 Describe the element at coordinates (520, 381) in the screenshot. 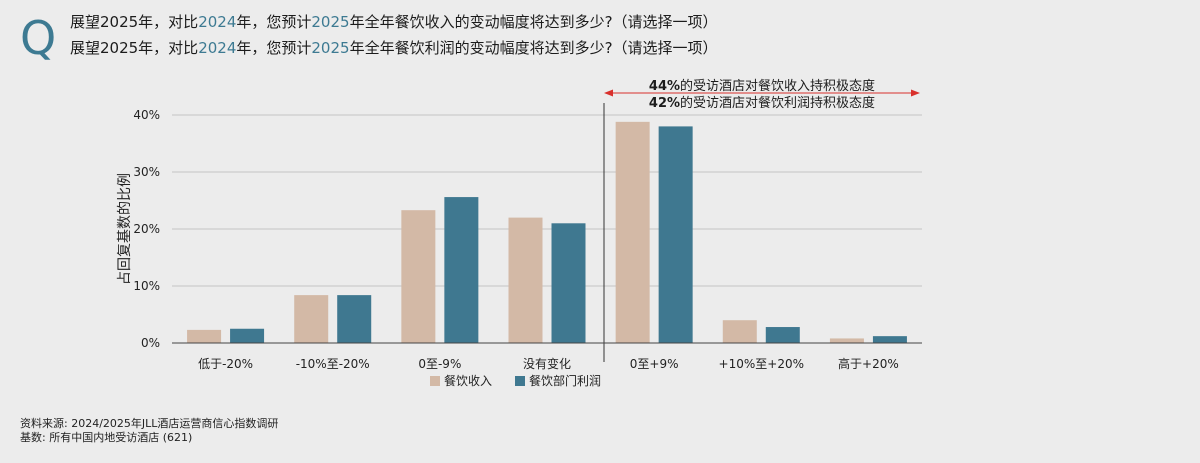

I see `legend-swatch-profit` at that location.